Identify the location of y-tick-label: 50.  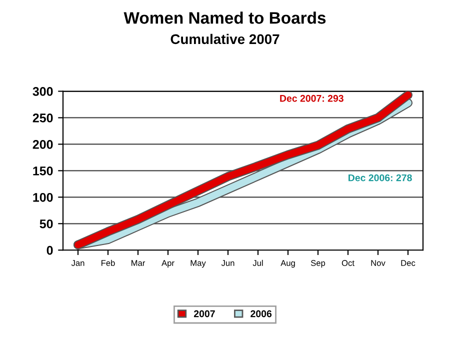
(46, 223).